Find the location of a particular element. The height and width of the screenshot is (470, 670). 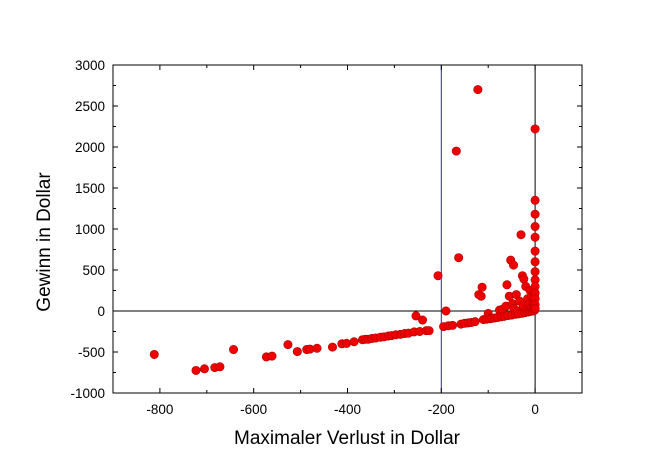

x-tick-label: -600 is located at coordinates (253, 409).